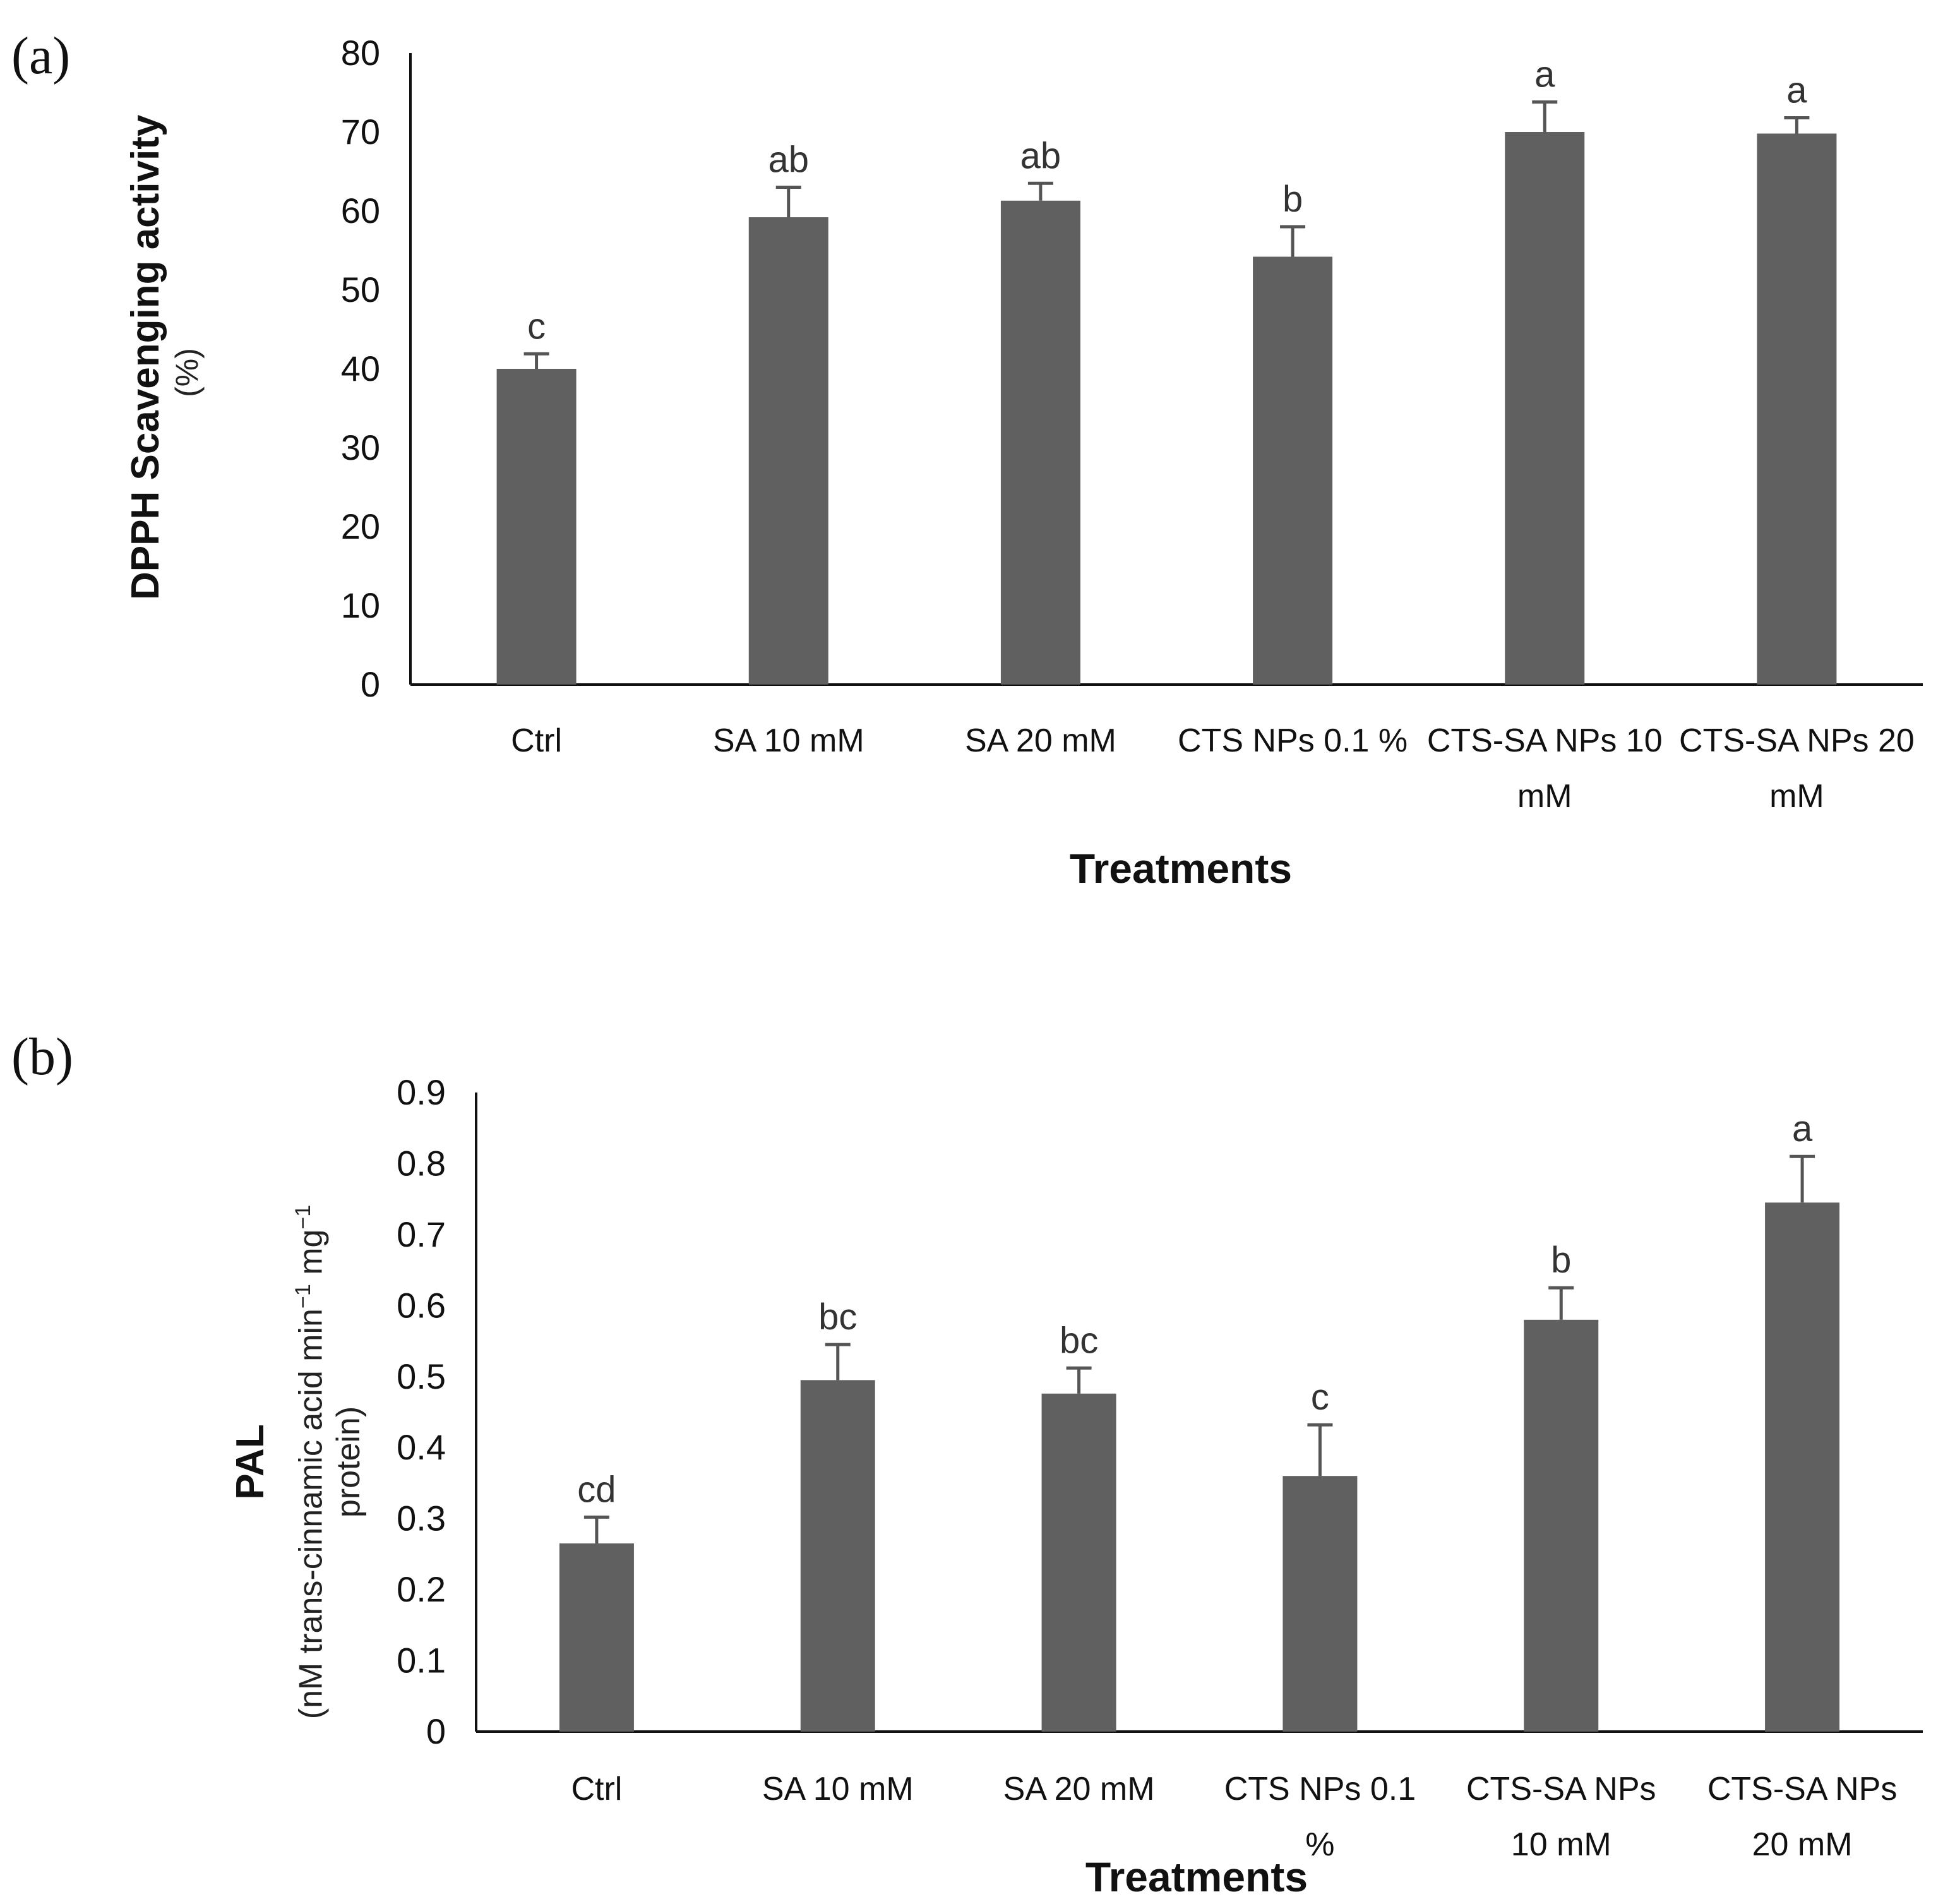  Describe the element at coordinates (838, 1789) in the screenshot. I see `chart-b-category-label: SA 10 mM` at that location.